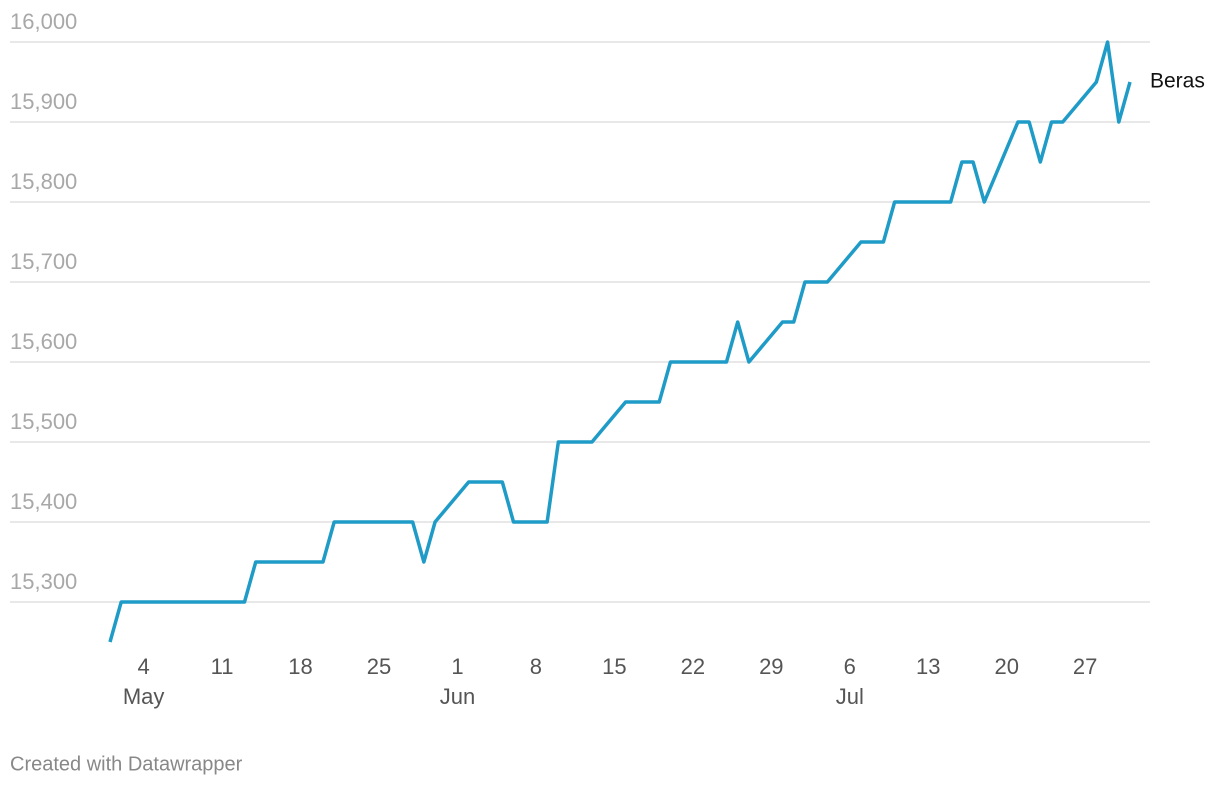  Describe the element at coordinates (126, 764) in the screenshot. I see `credit: Created with Datawrapper` at that location.